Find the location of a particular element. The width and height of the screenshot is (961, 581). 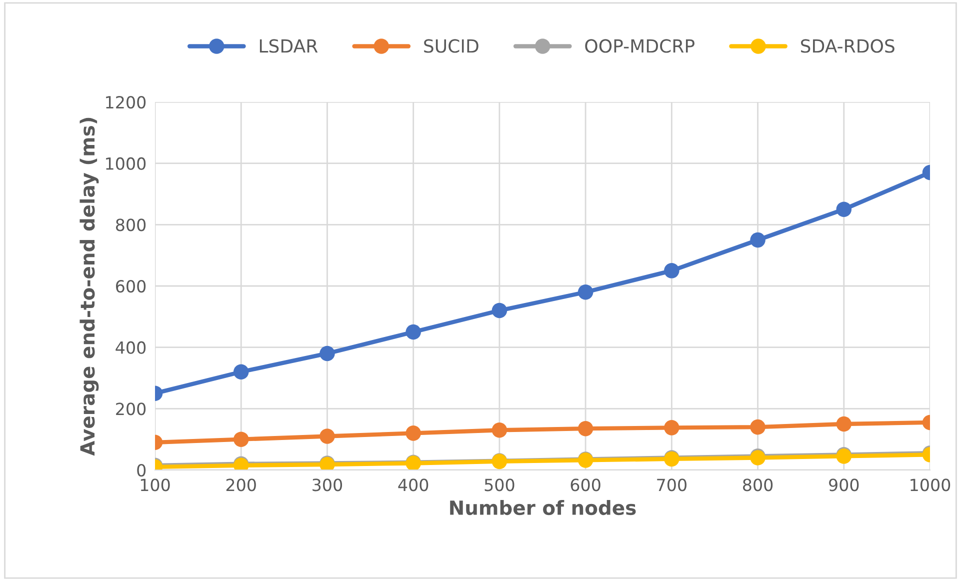

x-tick-label: 300 is located at coordinates (327, 485).